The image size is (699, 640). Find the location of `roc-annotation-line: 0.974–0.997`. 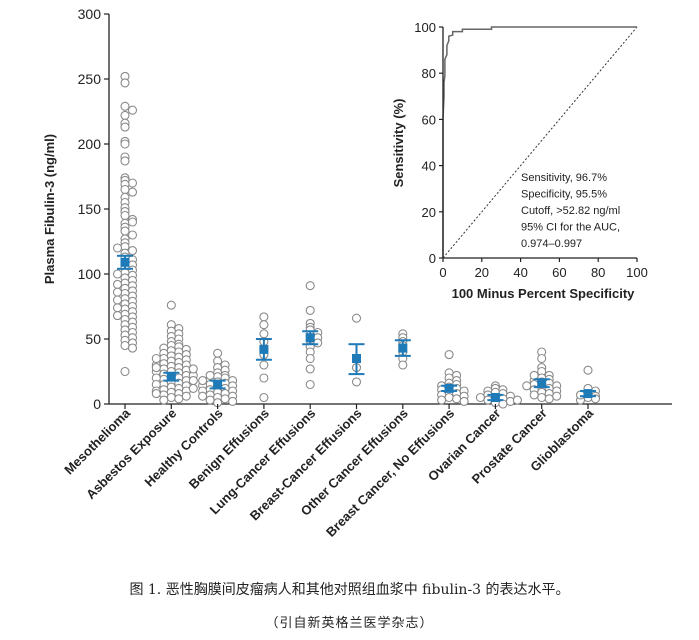

roc-annotation-line: 0.974–0.997 is located at coordinates (551, 244).